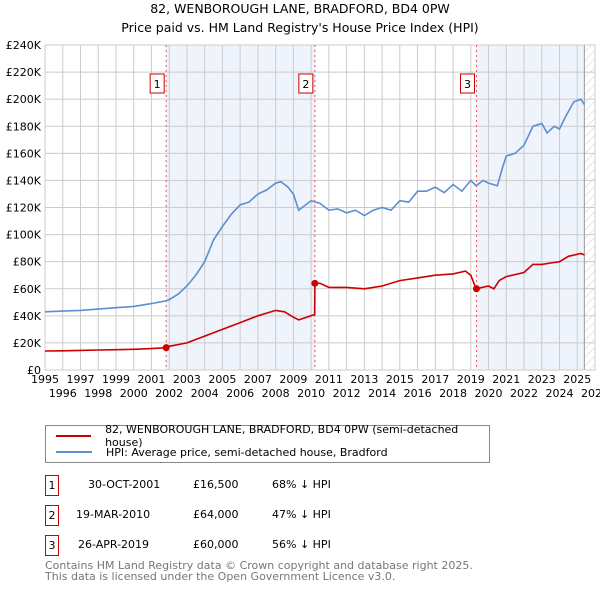  I want to click on x-tick-label: 2012, so click(347, 393).